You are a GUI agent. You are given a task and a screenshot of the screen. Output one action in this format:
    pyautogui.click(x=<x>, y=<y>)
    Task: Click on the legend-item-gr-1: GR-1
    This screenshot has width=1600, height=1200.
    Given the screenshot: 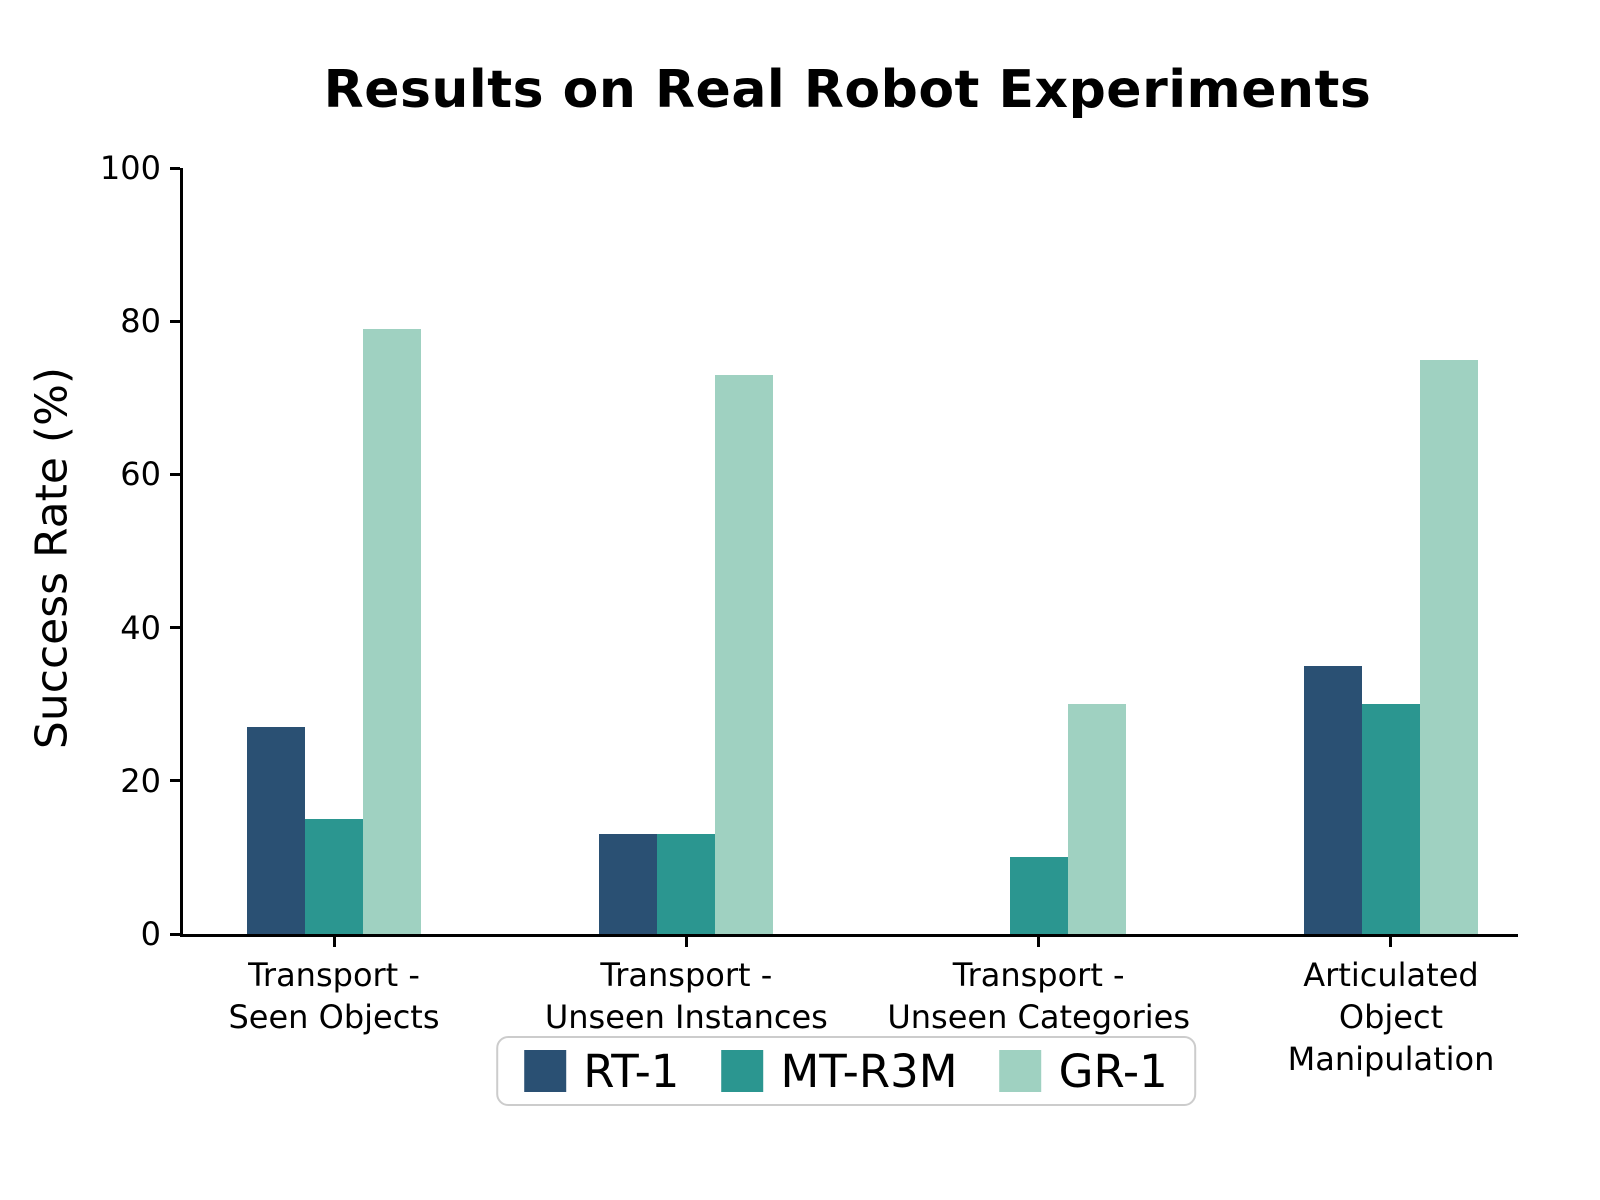 What is the action you would take?
    pyautogui.click(x=1083, y=1071)
    